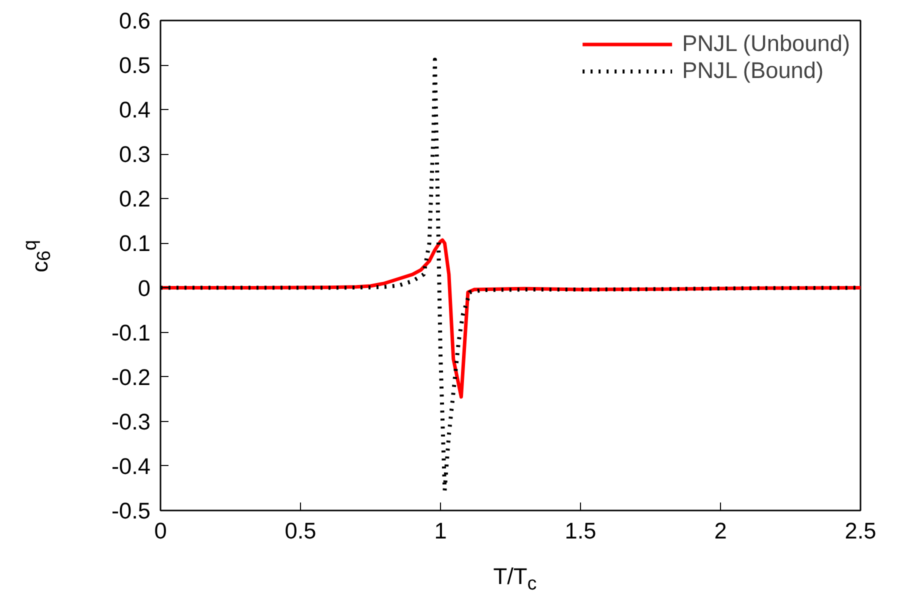 This screenshot has width=905, height=616. What do you see at coordinates (860, 531) in the screenshot?
I see `x-tick-label: 2.5` at bounding box center [860, 531].